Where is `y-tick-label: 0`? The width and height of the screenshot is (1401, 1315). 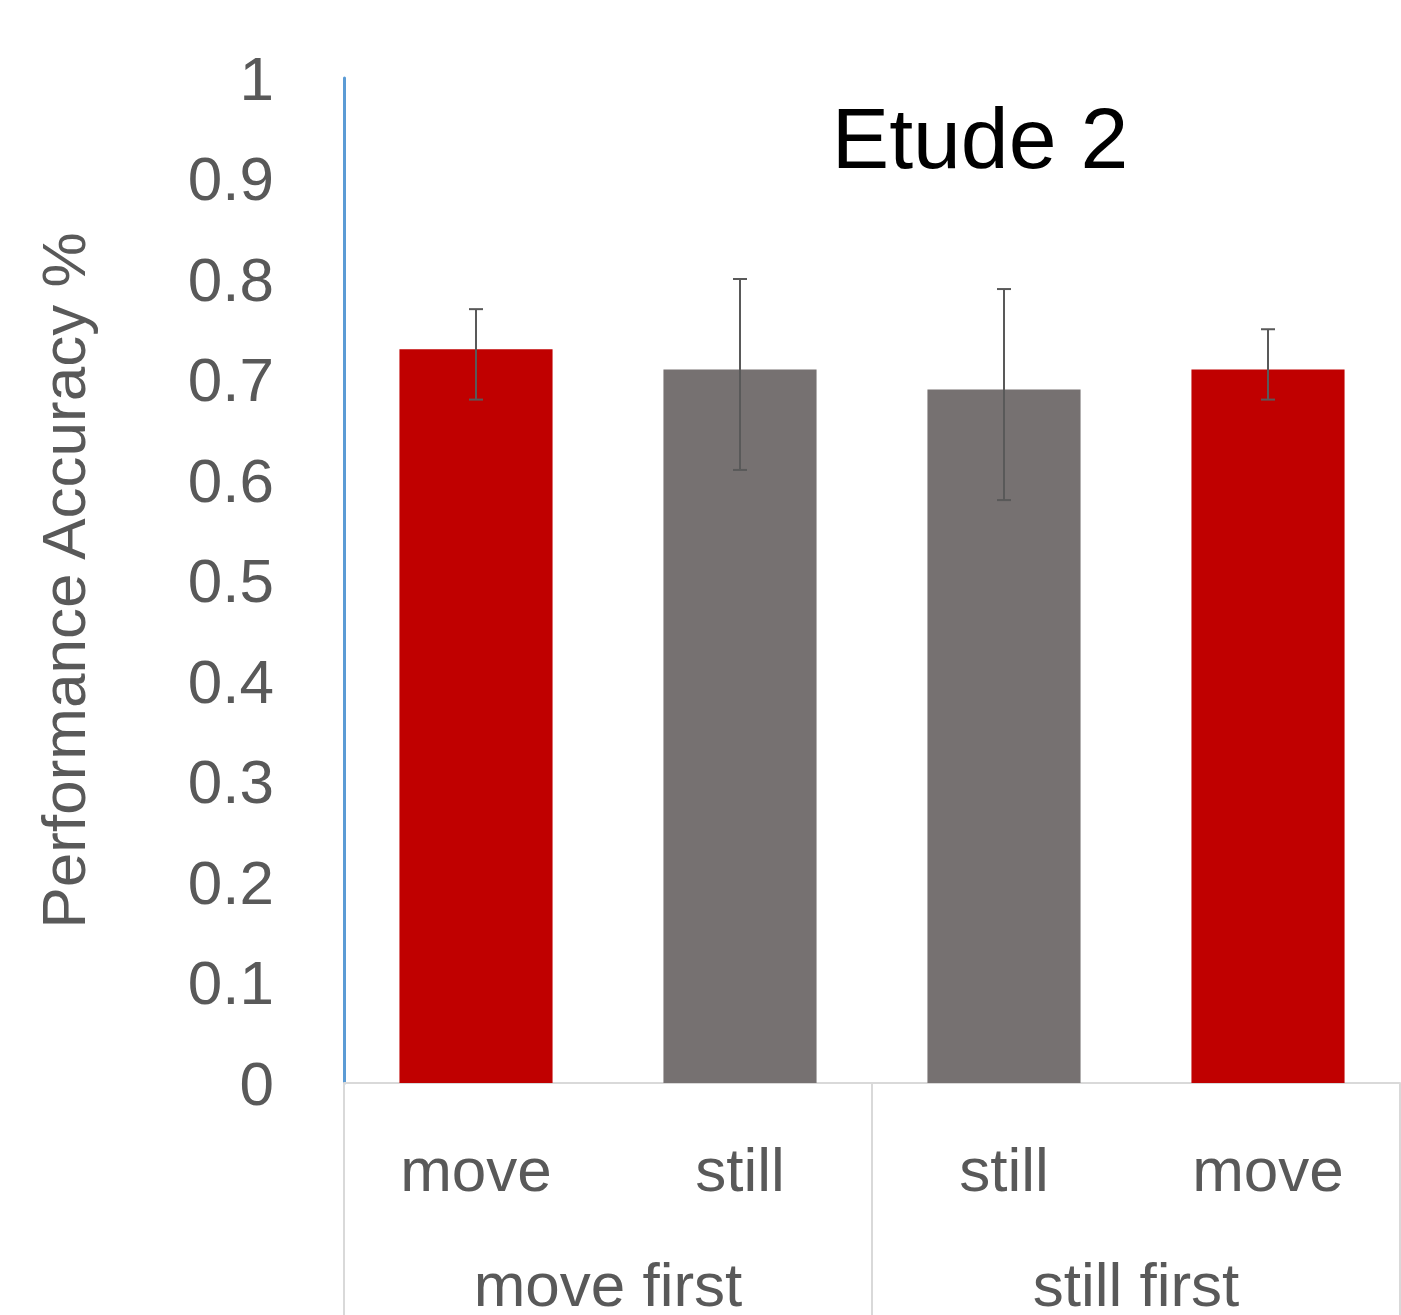 y-tick-label: 0 is located at coordinates (256, 1083).